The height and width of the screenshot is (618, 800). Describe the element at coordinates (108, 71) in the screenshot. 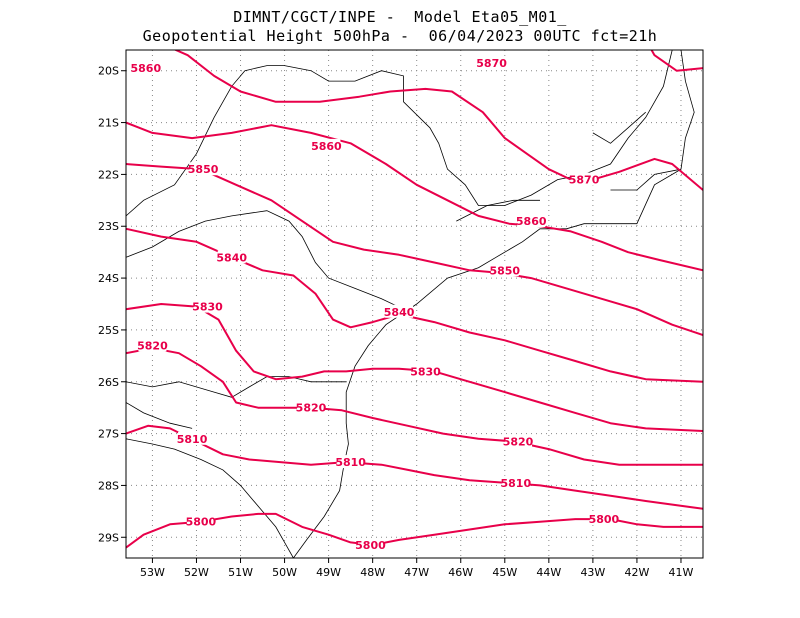

I see `lat-tick-label: 20S` at that location.